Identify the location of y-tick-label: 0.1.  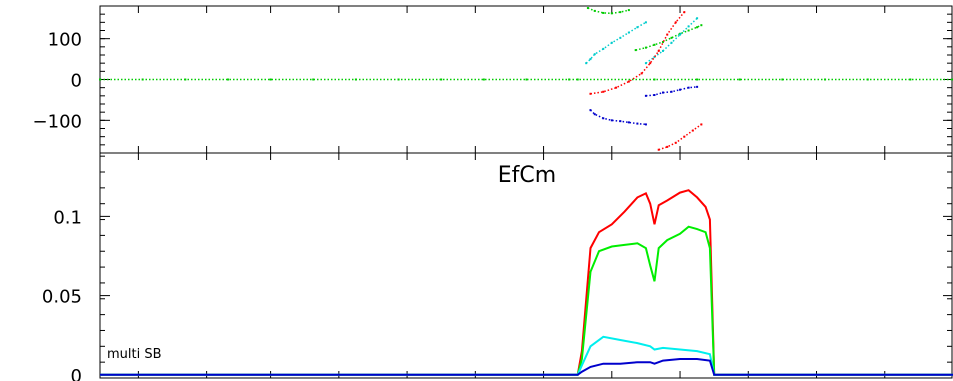
(67, 217).